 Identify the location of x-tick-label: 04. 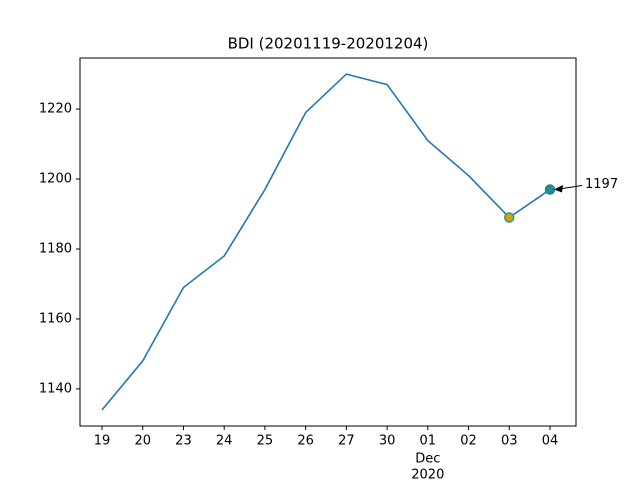
(550, 441).